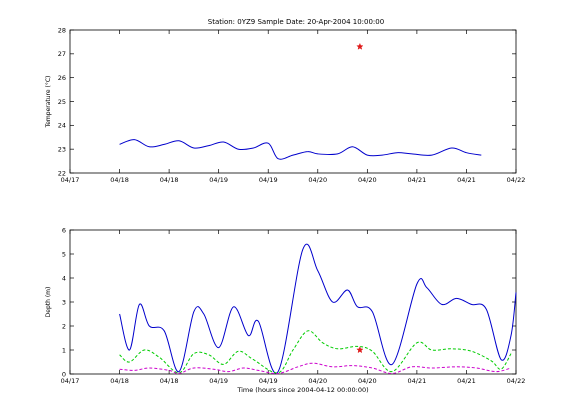  Describe the element at coordinates (62, 126) in the screenshot. I see `y-tick-label: 24` at that location.